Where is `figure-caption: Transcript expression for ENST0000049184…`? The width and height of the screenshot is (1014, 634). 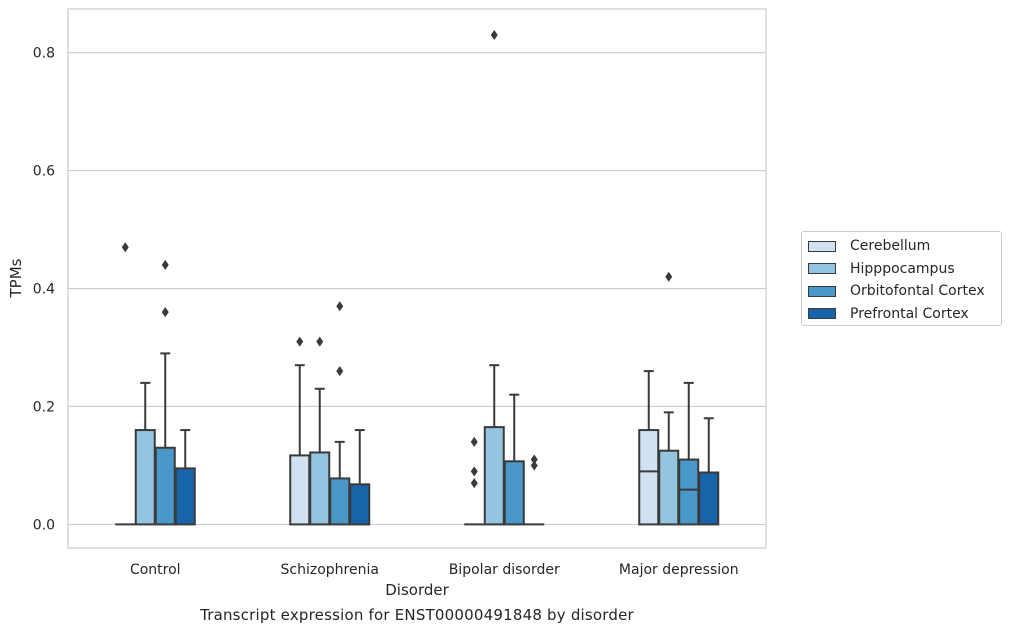 figure-caption: Transcript expression for ENST0000049184… is located at coordinates (417, 615).